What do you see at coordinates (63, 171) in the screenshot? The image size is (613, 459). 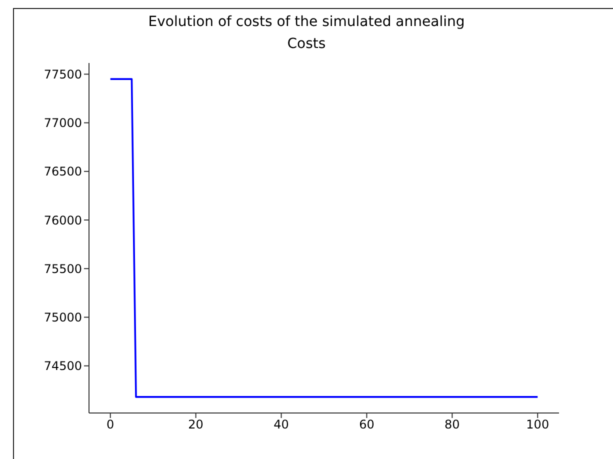 I see `y-tick-label: 76500` at bounding box center [63, 171].